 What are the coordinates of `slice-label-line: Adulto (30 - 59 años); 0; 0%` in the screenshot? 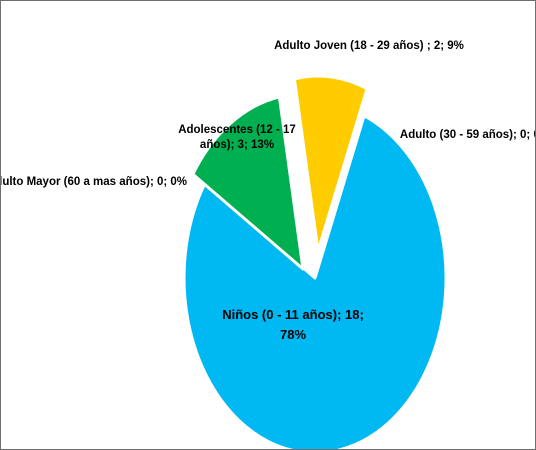 It's located at (467, 135).